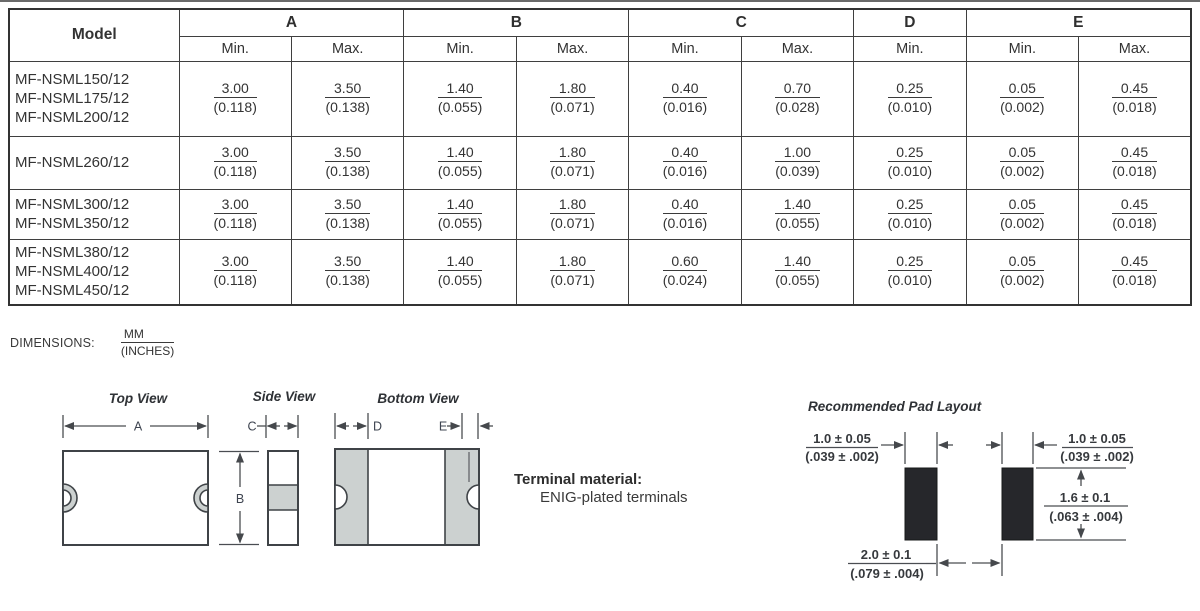 This screenshot has height=611, width=1200. Describe the element at coordinates (741, 22) in the screenshot. I see `column-group-C: C` at that location.